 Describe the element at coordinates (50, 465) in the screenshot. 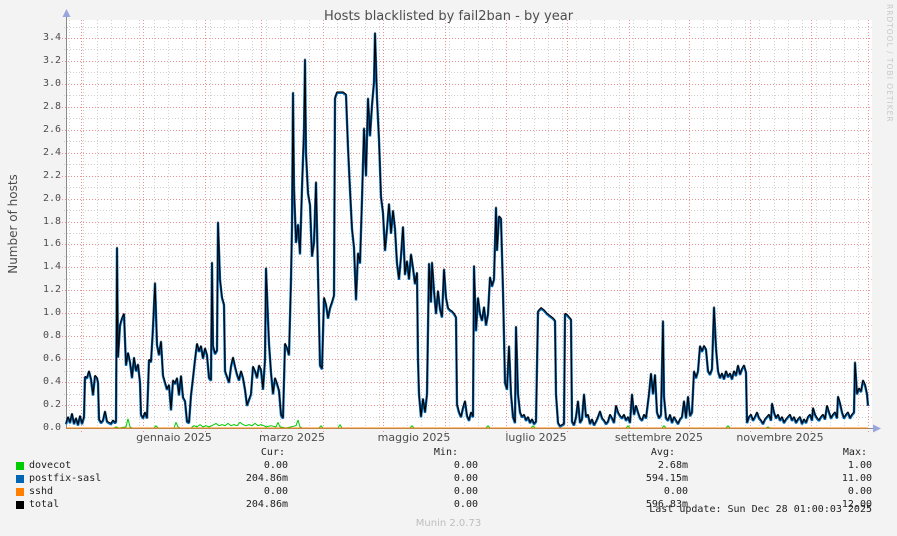

I see `legend-label: dovecot` at that location.